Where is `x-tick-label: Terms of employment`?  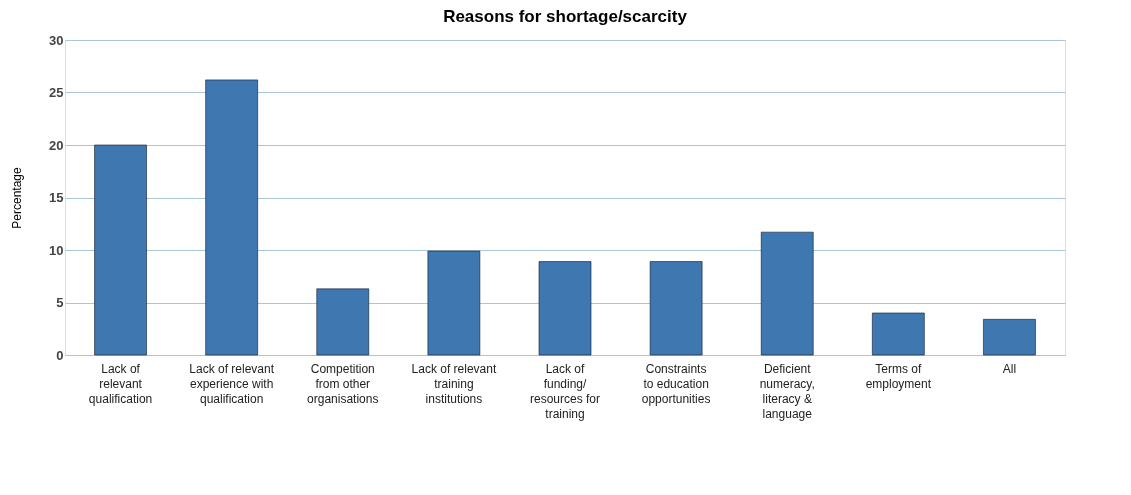
x-tick-label: Terms of employment is located at coordinates (898, 376).